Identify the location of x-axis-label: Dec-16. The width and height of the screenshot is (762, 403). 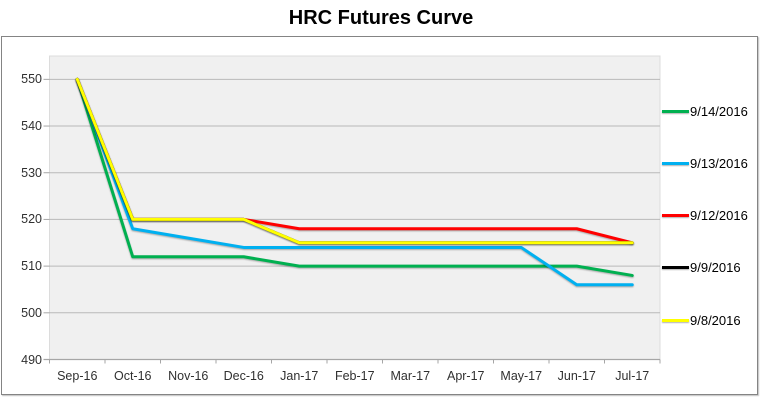
(243, 376).